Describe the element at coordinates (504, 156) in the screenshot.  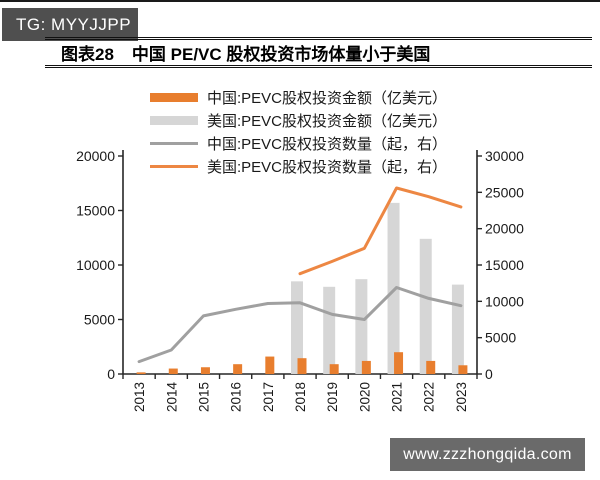
I see `right-axis-tick-label: 30000` at that location.